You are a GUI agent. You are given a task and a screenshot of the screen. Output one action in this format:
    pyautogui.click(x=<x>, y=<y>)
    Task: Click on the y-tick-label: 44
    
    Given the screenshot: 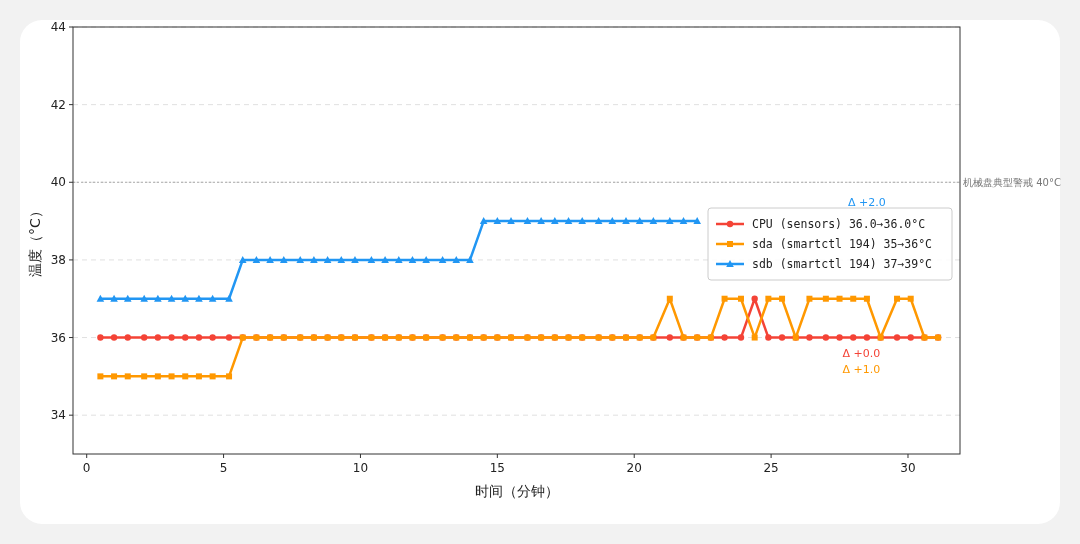 What is the action you would take?
    pyautogui.click(x=58, y=27)
    